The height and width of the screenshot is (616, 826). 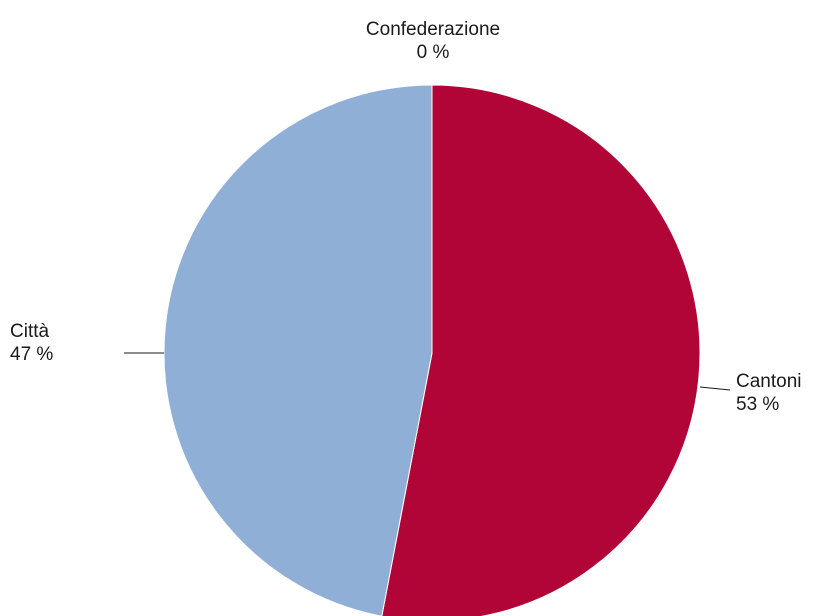 I want to click on slice-name-cantoni: Cantoni, so click(x=769, y=381).